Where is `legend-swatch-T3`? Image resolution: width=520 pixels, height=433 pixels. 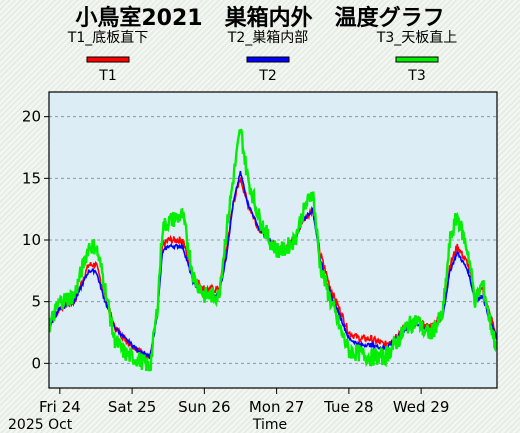 legend-swatch-T3 is located at coordinates (417, 59).